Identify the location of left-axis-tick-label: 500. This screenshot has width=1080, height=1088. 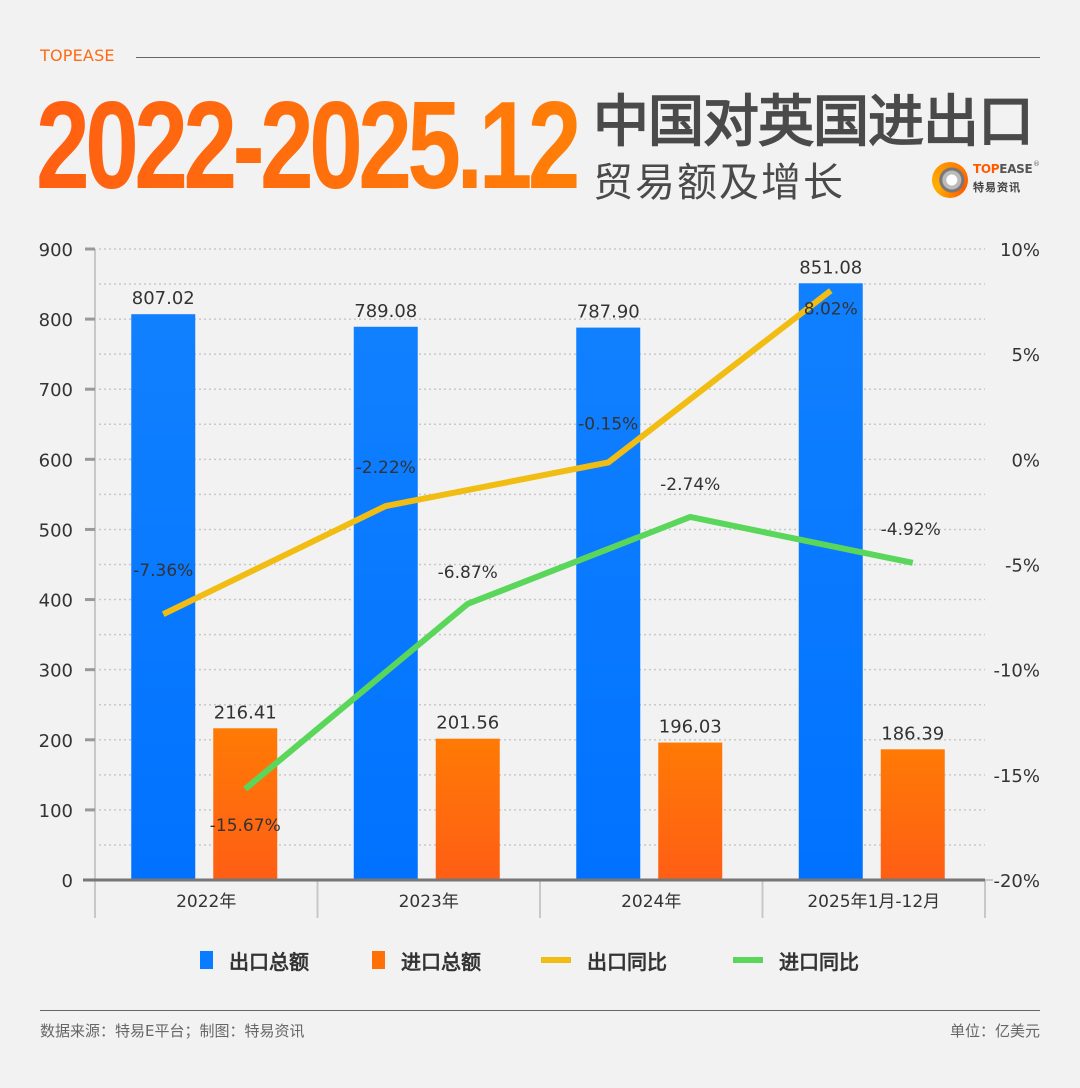
(56, 530).